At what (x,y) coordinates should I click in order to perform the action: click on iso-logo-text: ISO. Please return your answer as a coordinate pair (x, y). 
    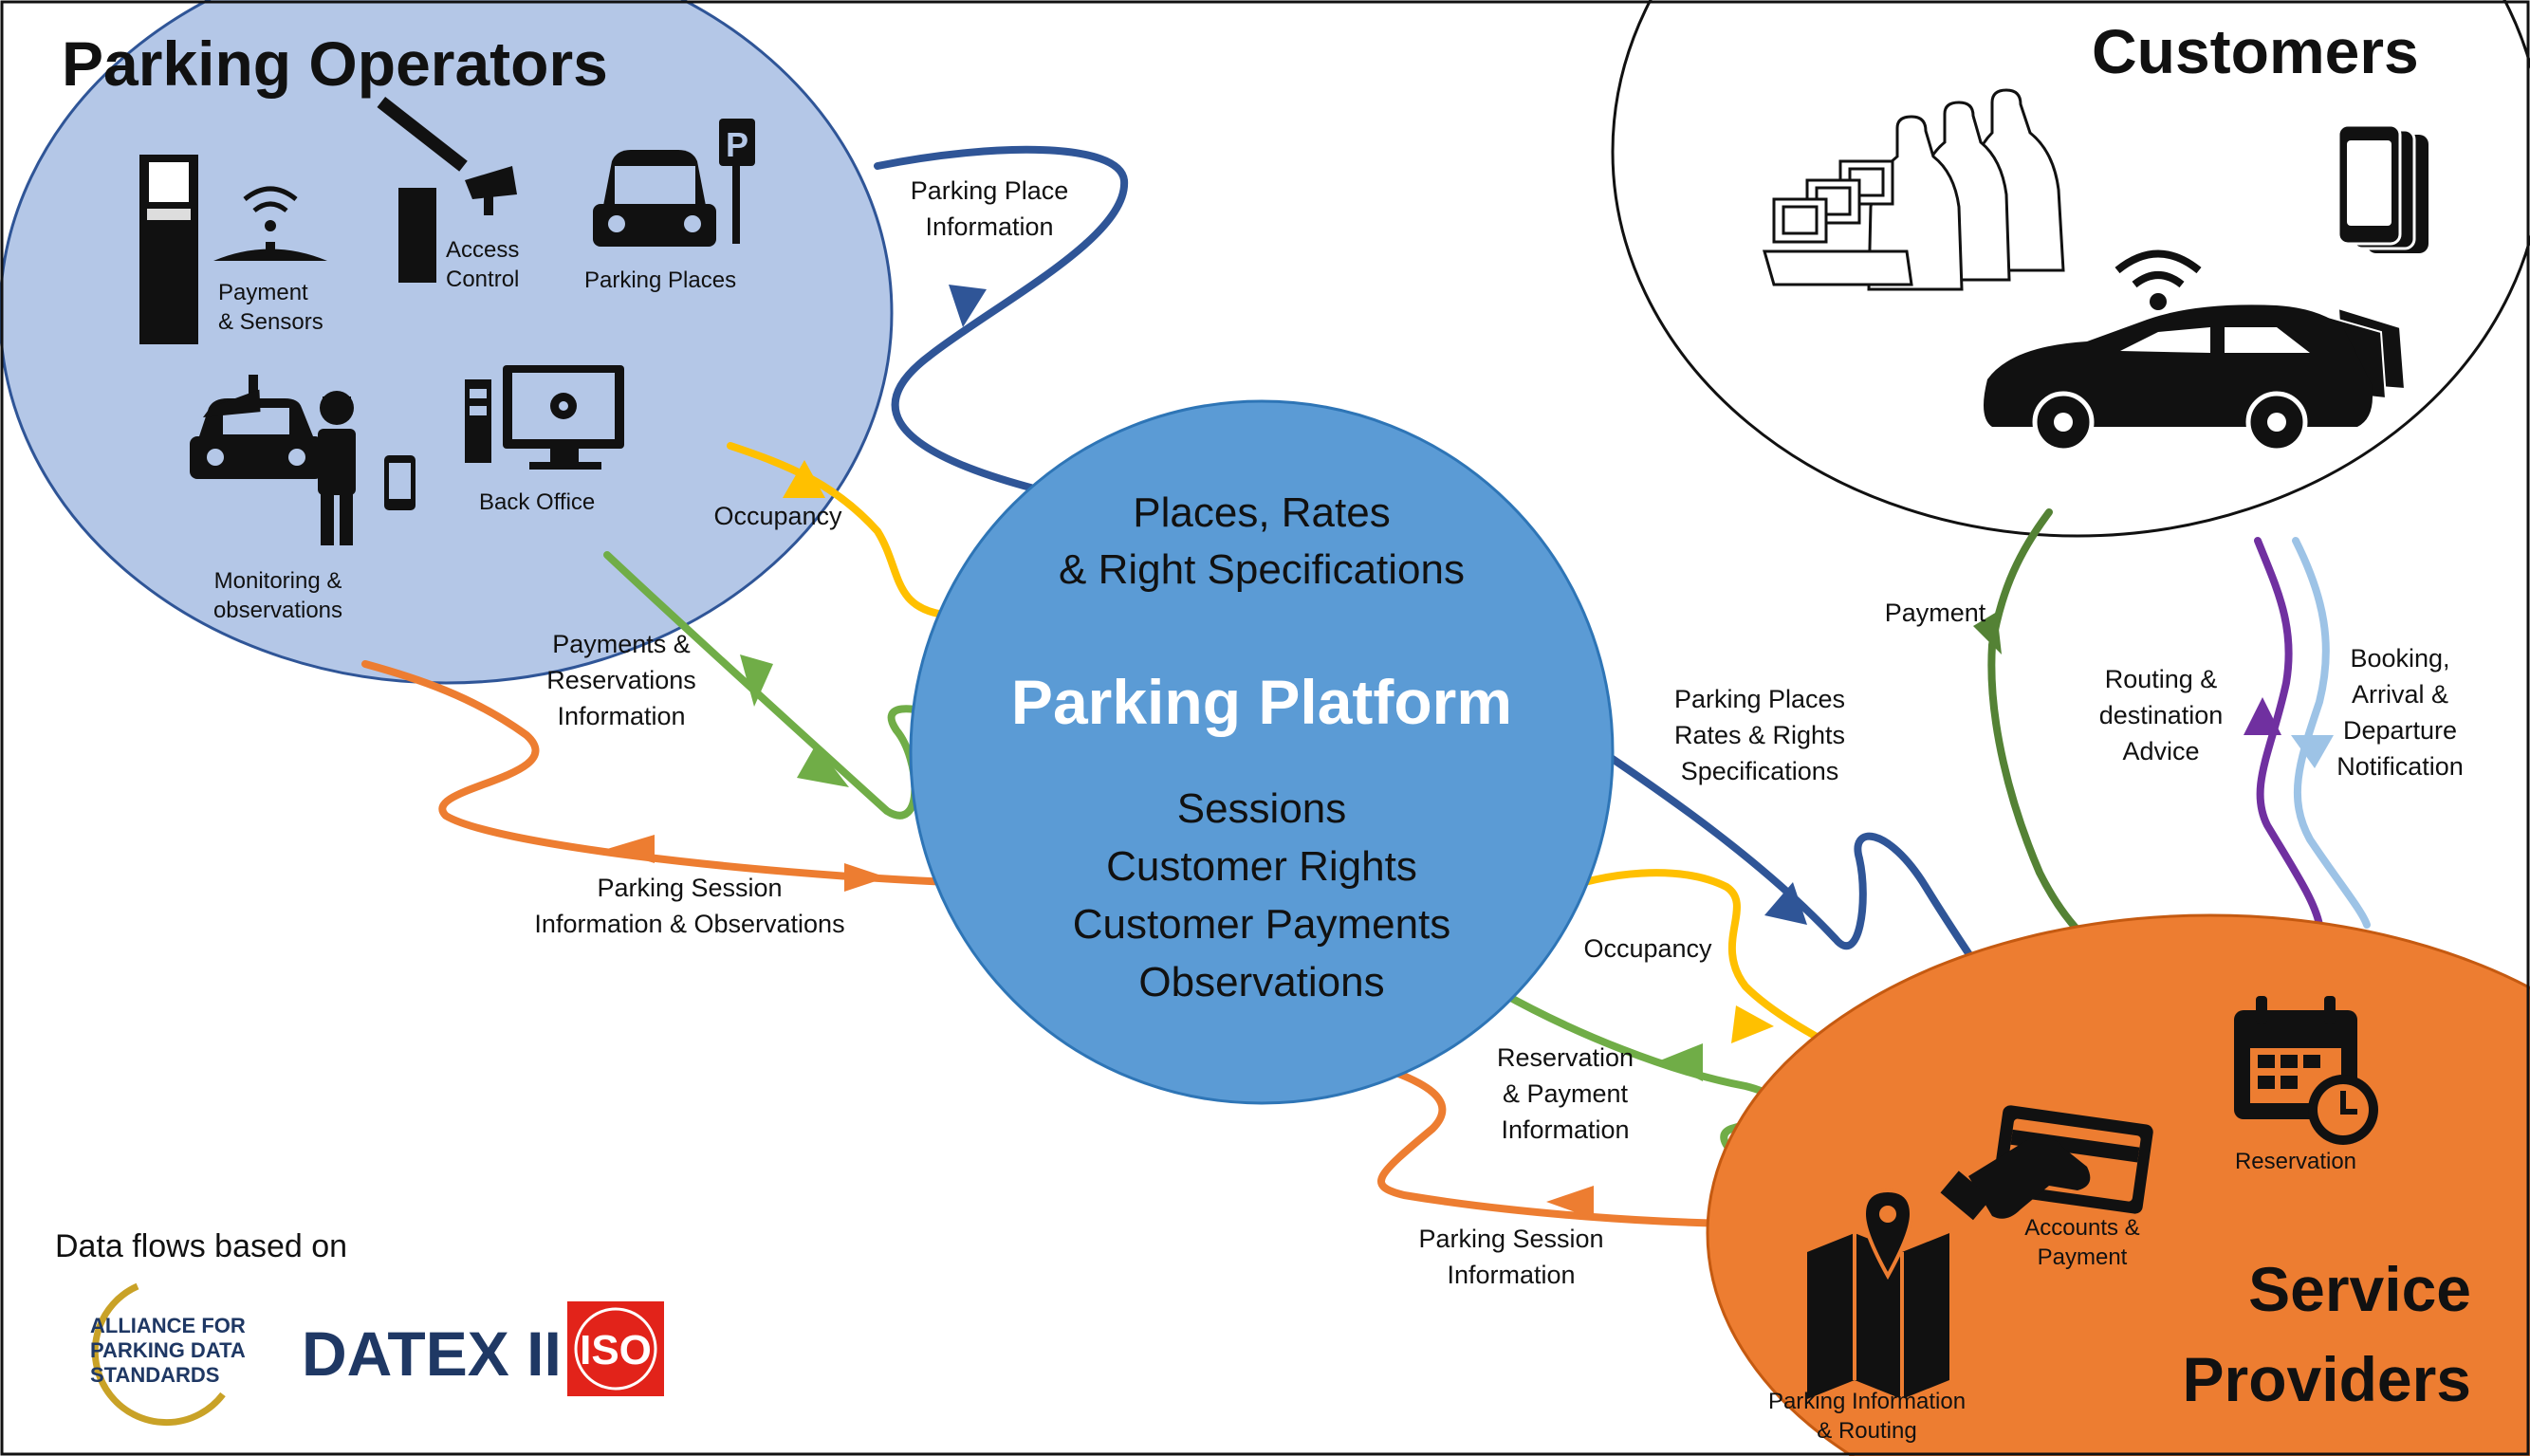
    Looking at the image, I should click on (616, 1350).